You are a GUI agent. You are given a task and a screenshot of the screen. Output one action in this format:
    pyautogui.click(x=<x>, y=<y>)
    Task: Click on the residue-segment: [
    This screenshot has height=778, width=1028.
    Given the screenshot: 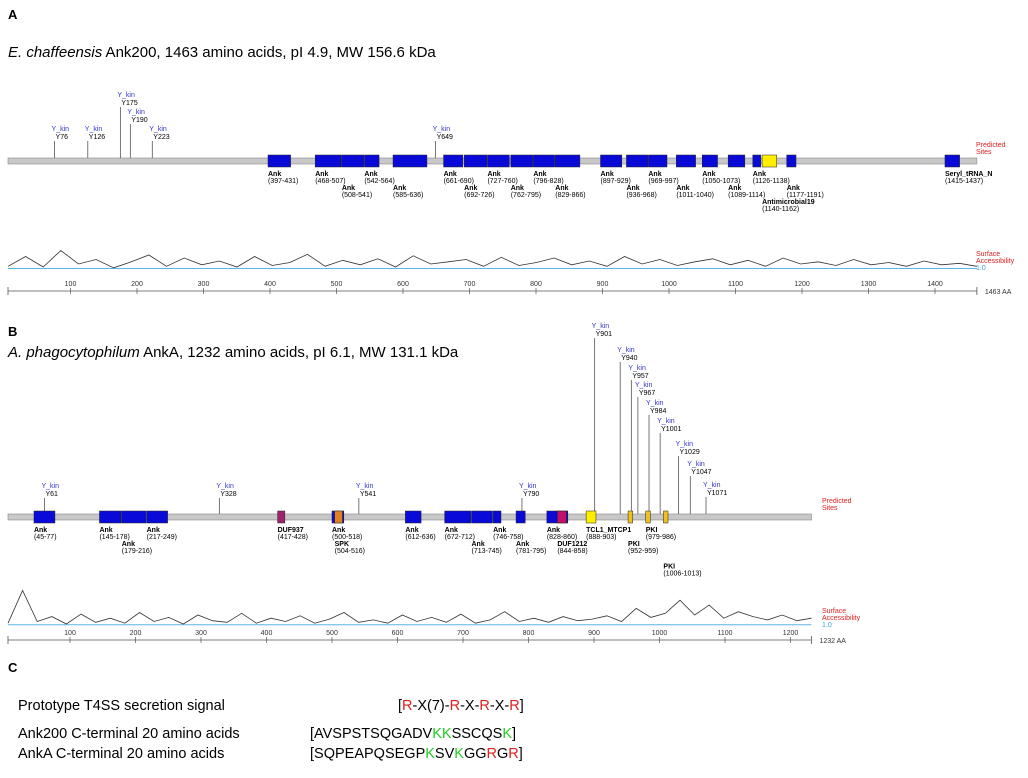 What is the action you would take?
    pyautogui.click(x=400, y=706)
    